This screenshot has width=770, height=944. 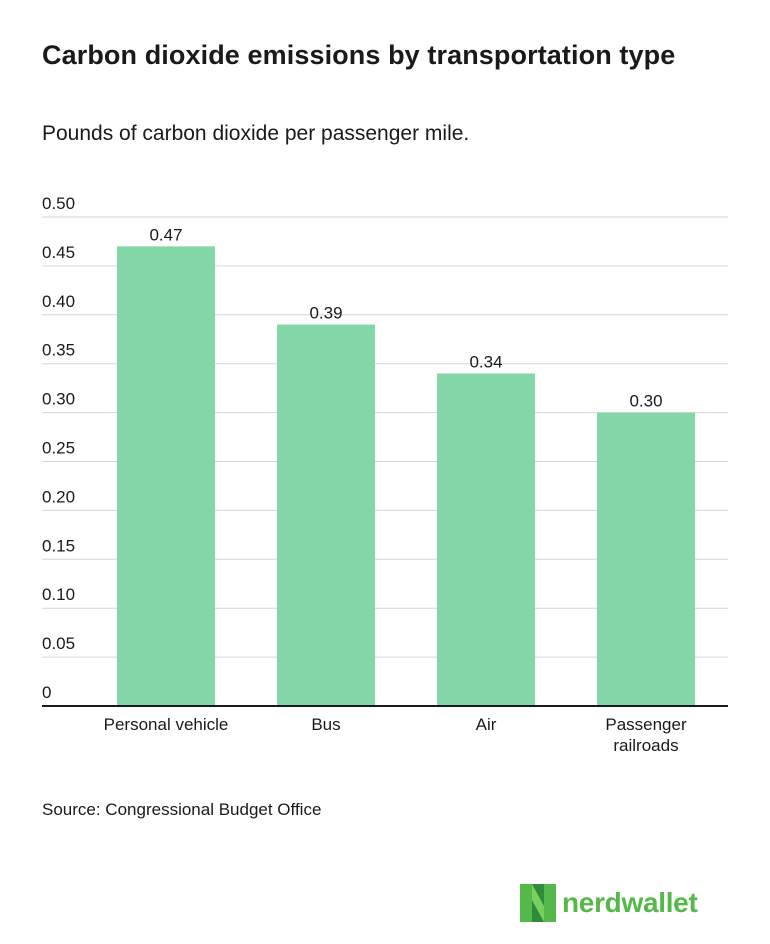 I want to click on y-tick-label: 0, so click(x=46, y=692).